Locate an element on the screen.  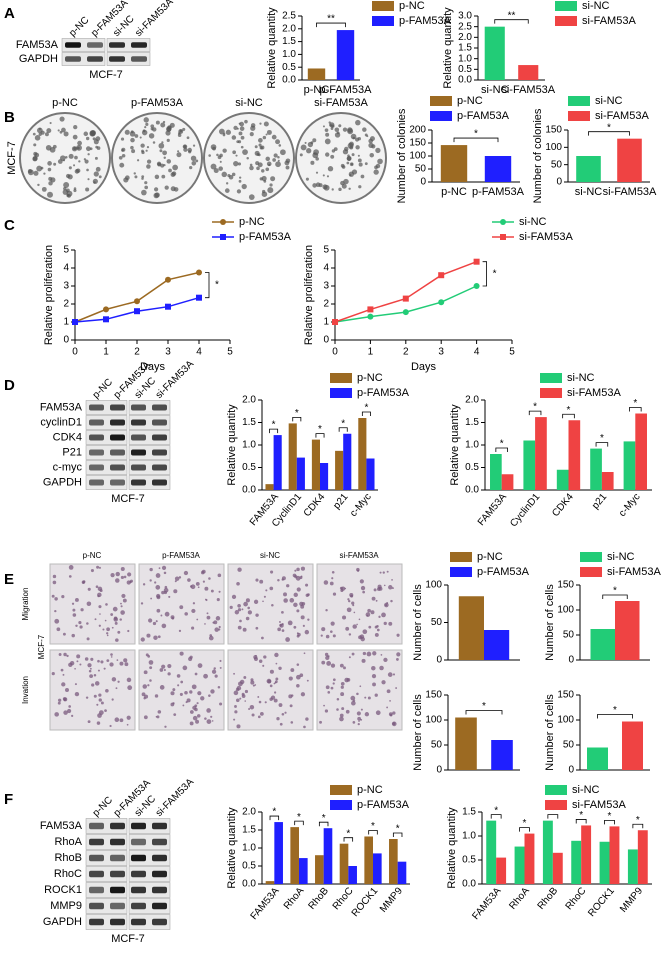
y-tick-label: 3 is located at coordinates (66, 286).